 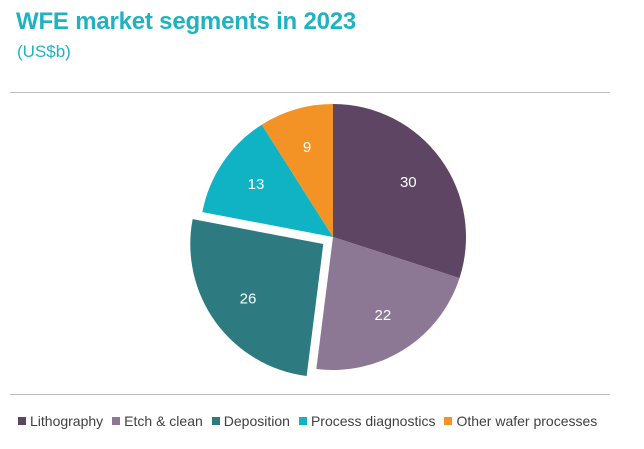 I want to click on data-label-etch-clean: 22, so click(x=383, y=315).